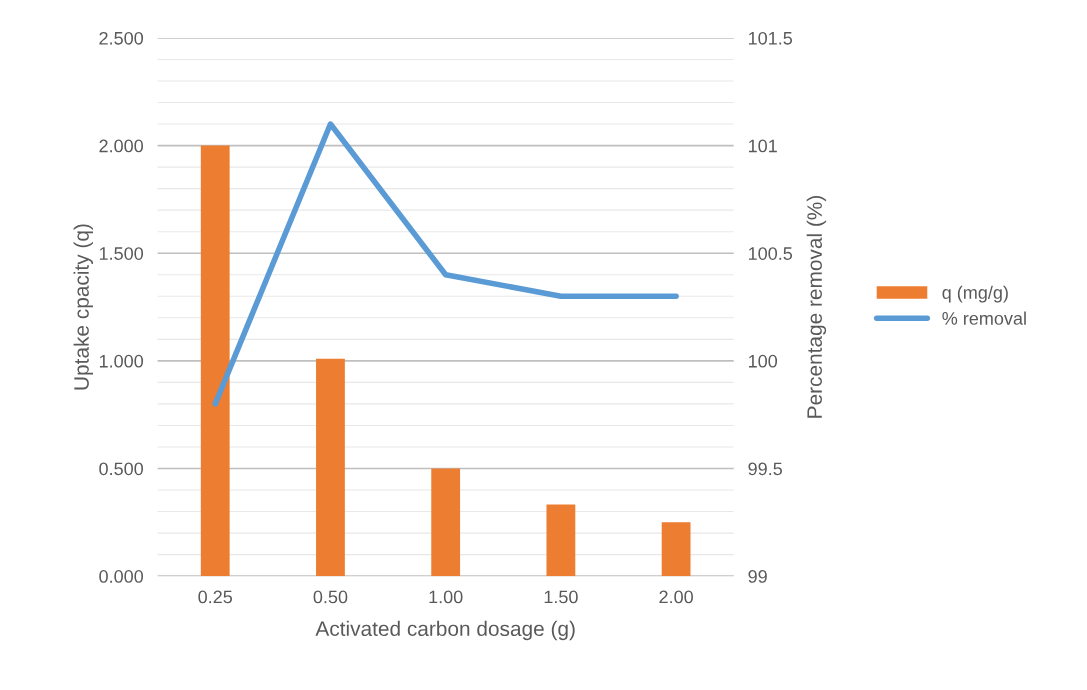 The image size is (1087, 690). What do you see at coordinates (676, 597) in the screenshot?
I see `x-tick-label: 2.00` at bounding box center [676, 597].